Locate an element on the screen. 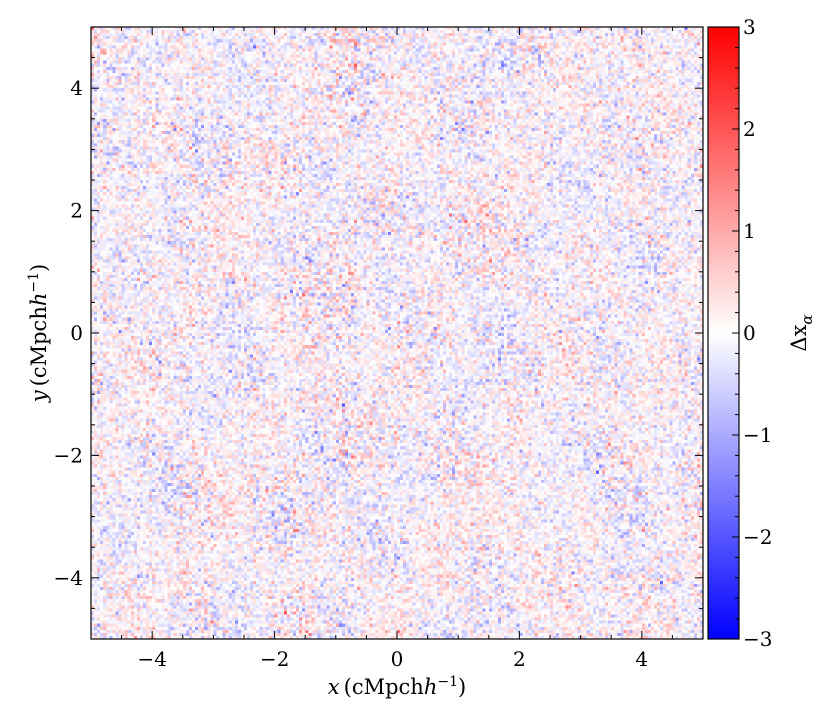 This screenshot has width=830, height=703. colorbar-ticks: −3 −2 −1 0 1 2 3 is located at coordinates (752, 333).